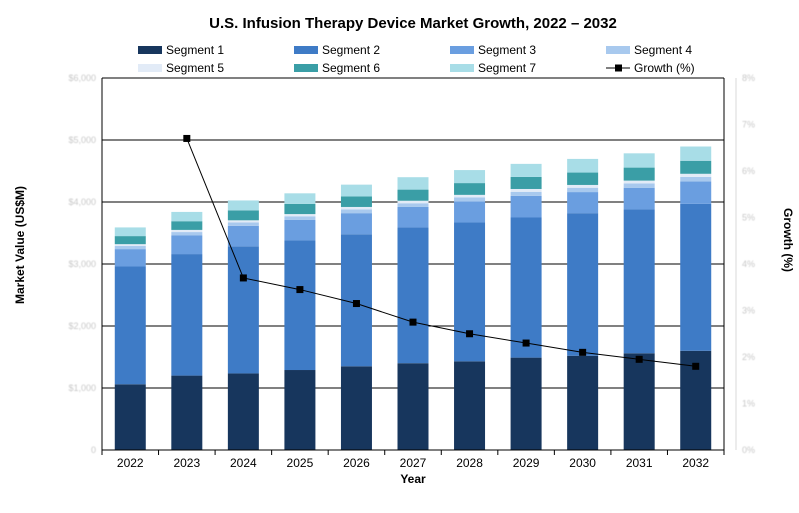  What do you see at coordinates (748, 404) in the screenshot?
I see `y2-tick-label: 1%` at bounding box center [748, 404].